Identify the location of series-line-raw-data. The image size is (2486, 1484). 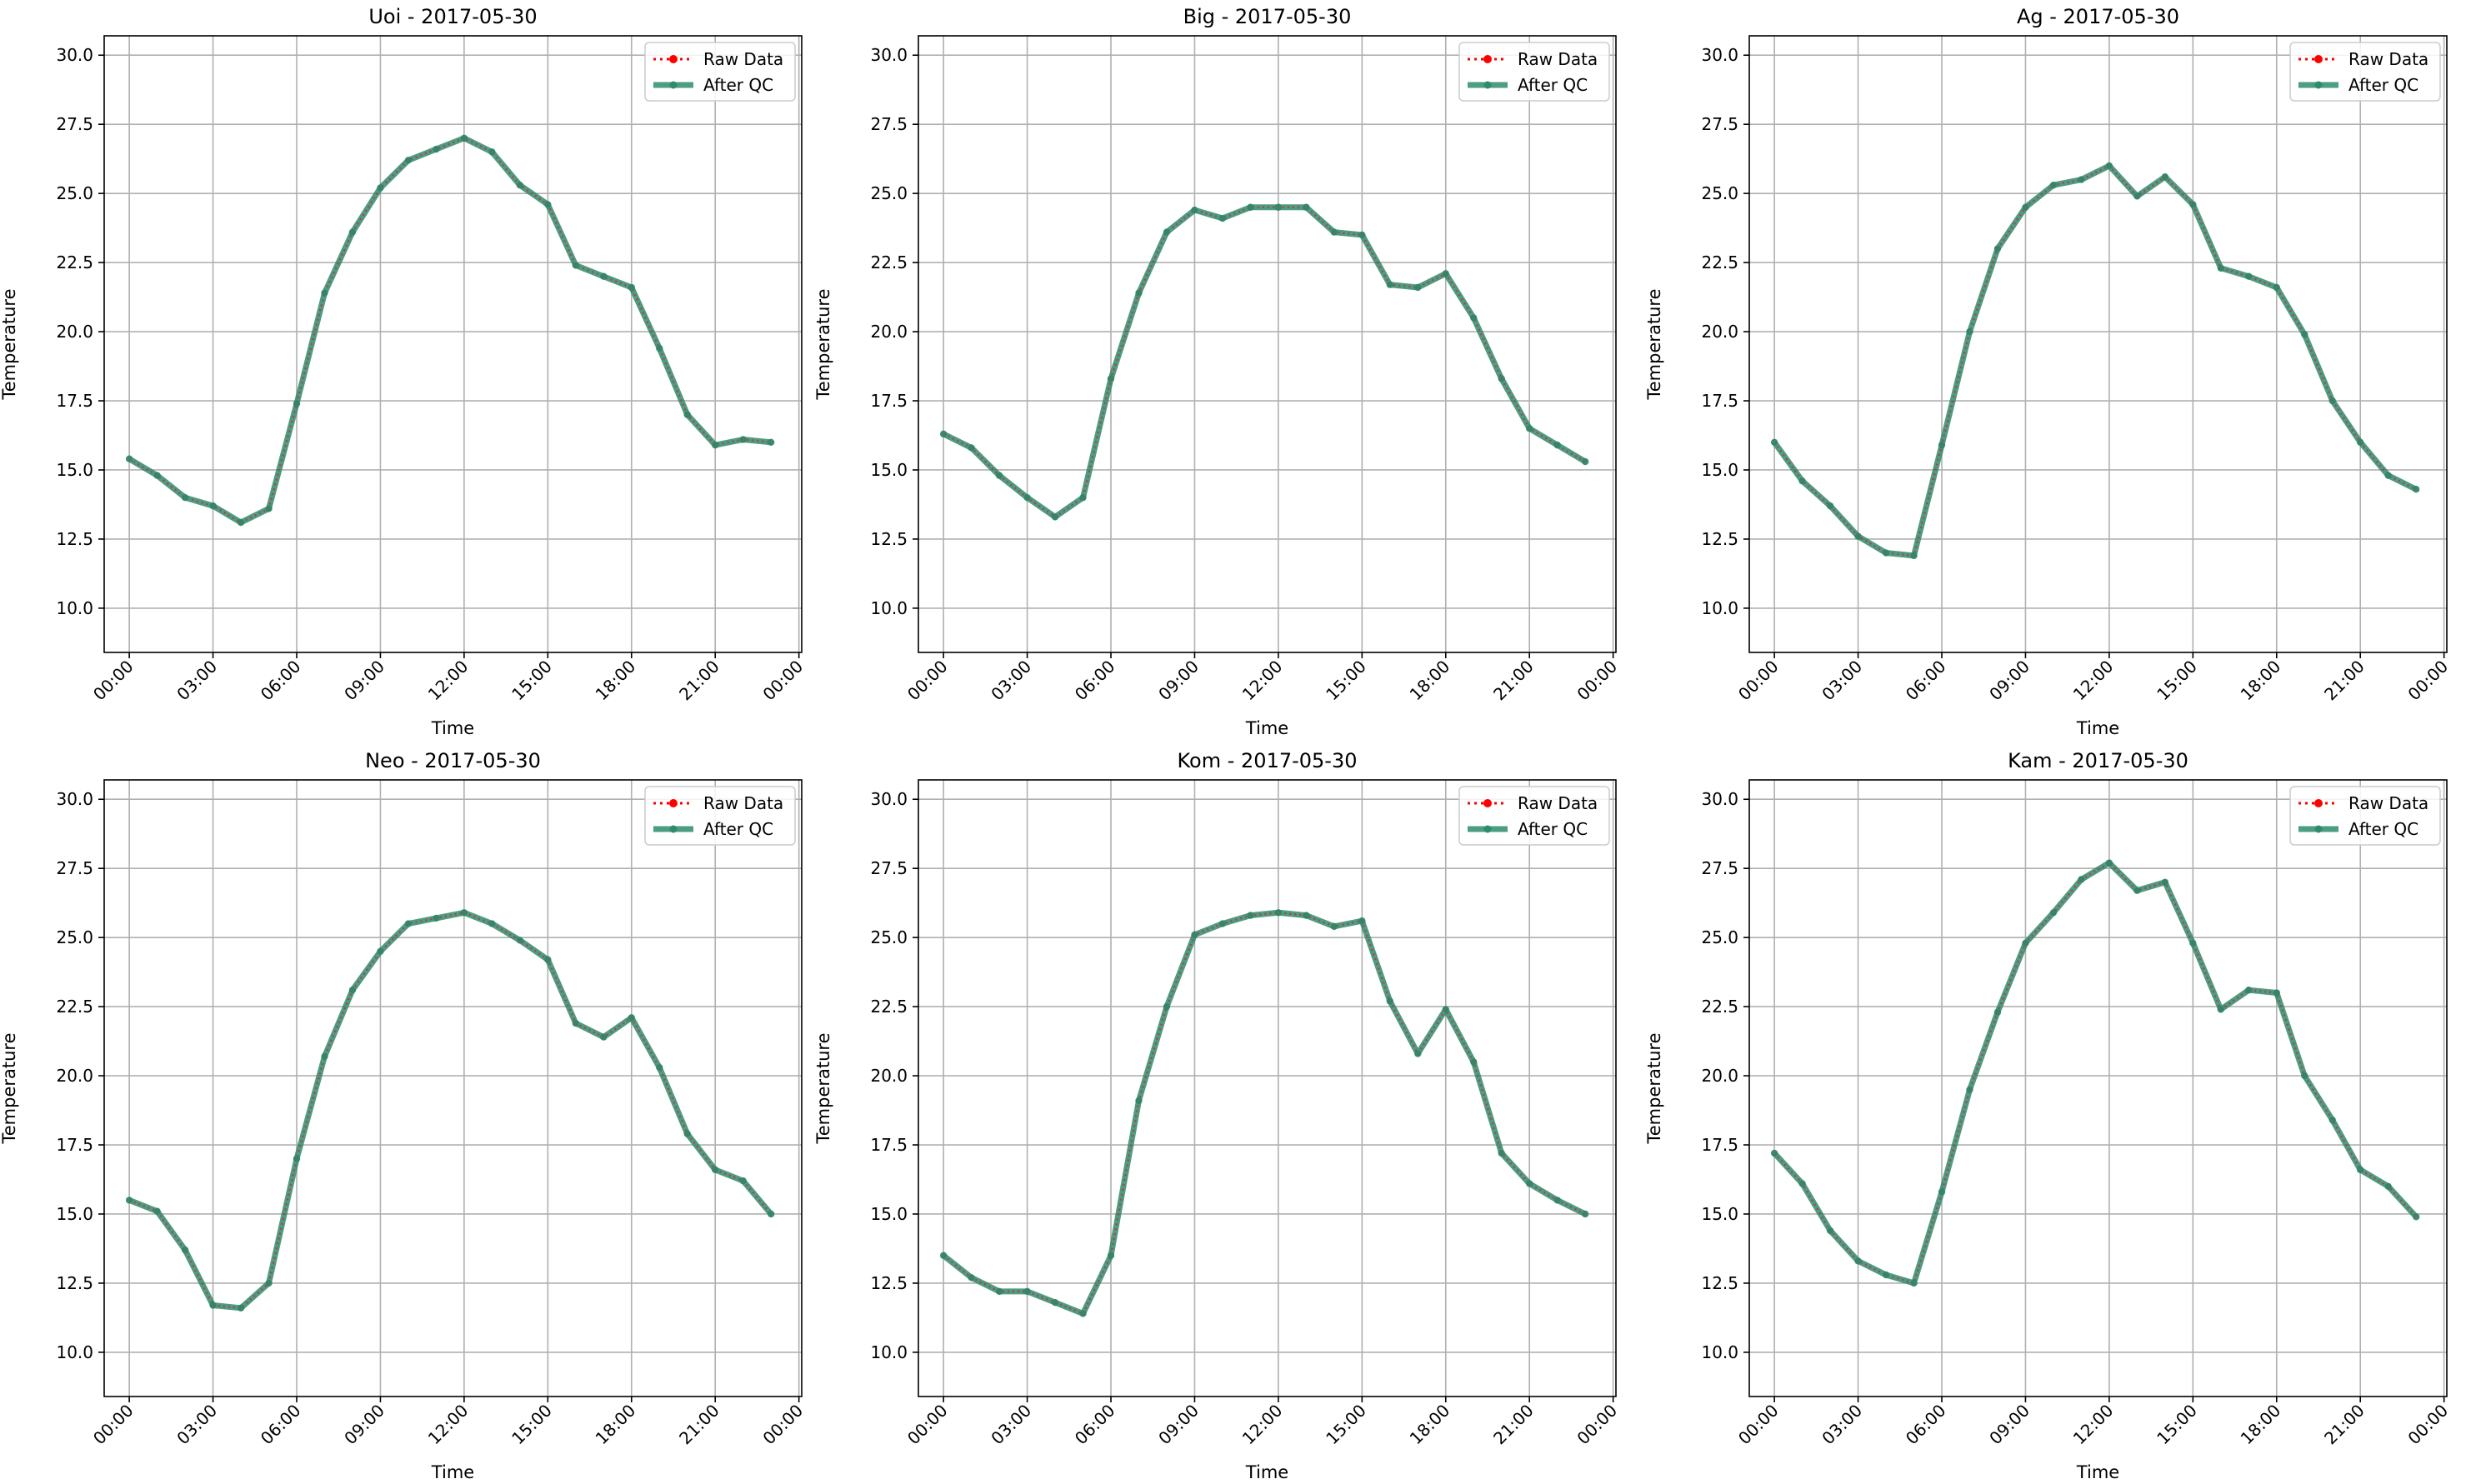
(2095, 1073).